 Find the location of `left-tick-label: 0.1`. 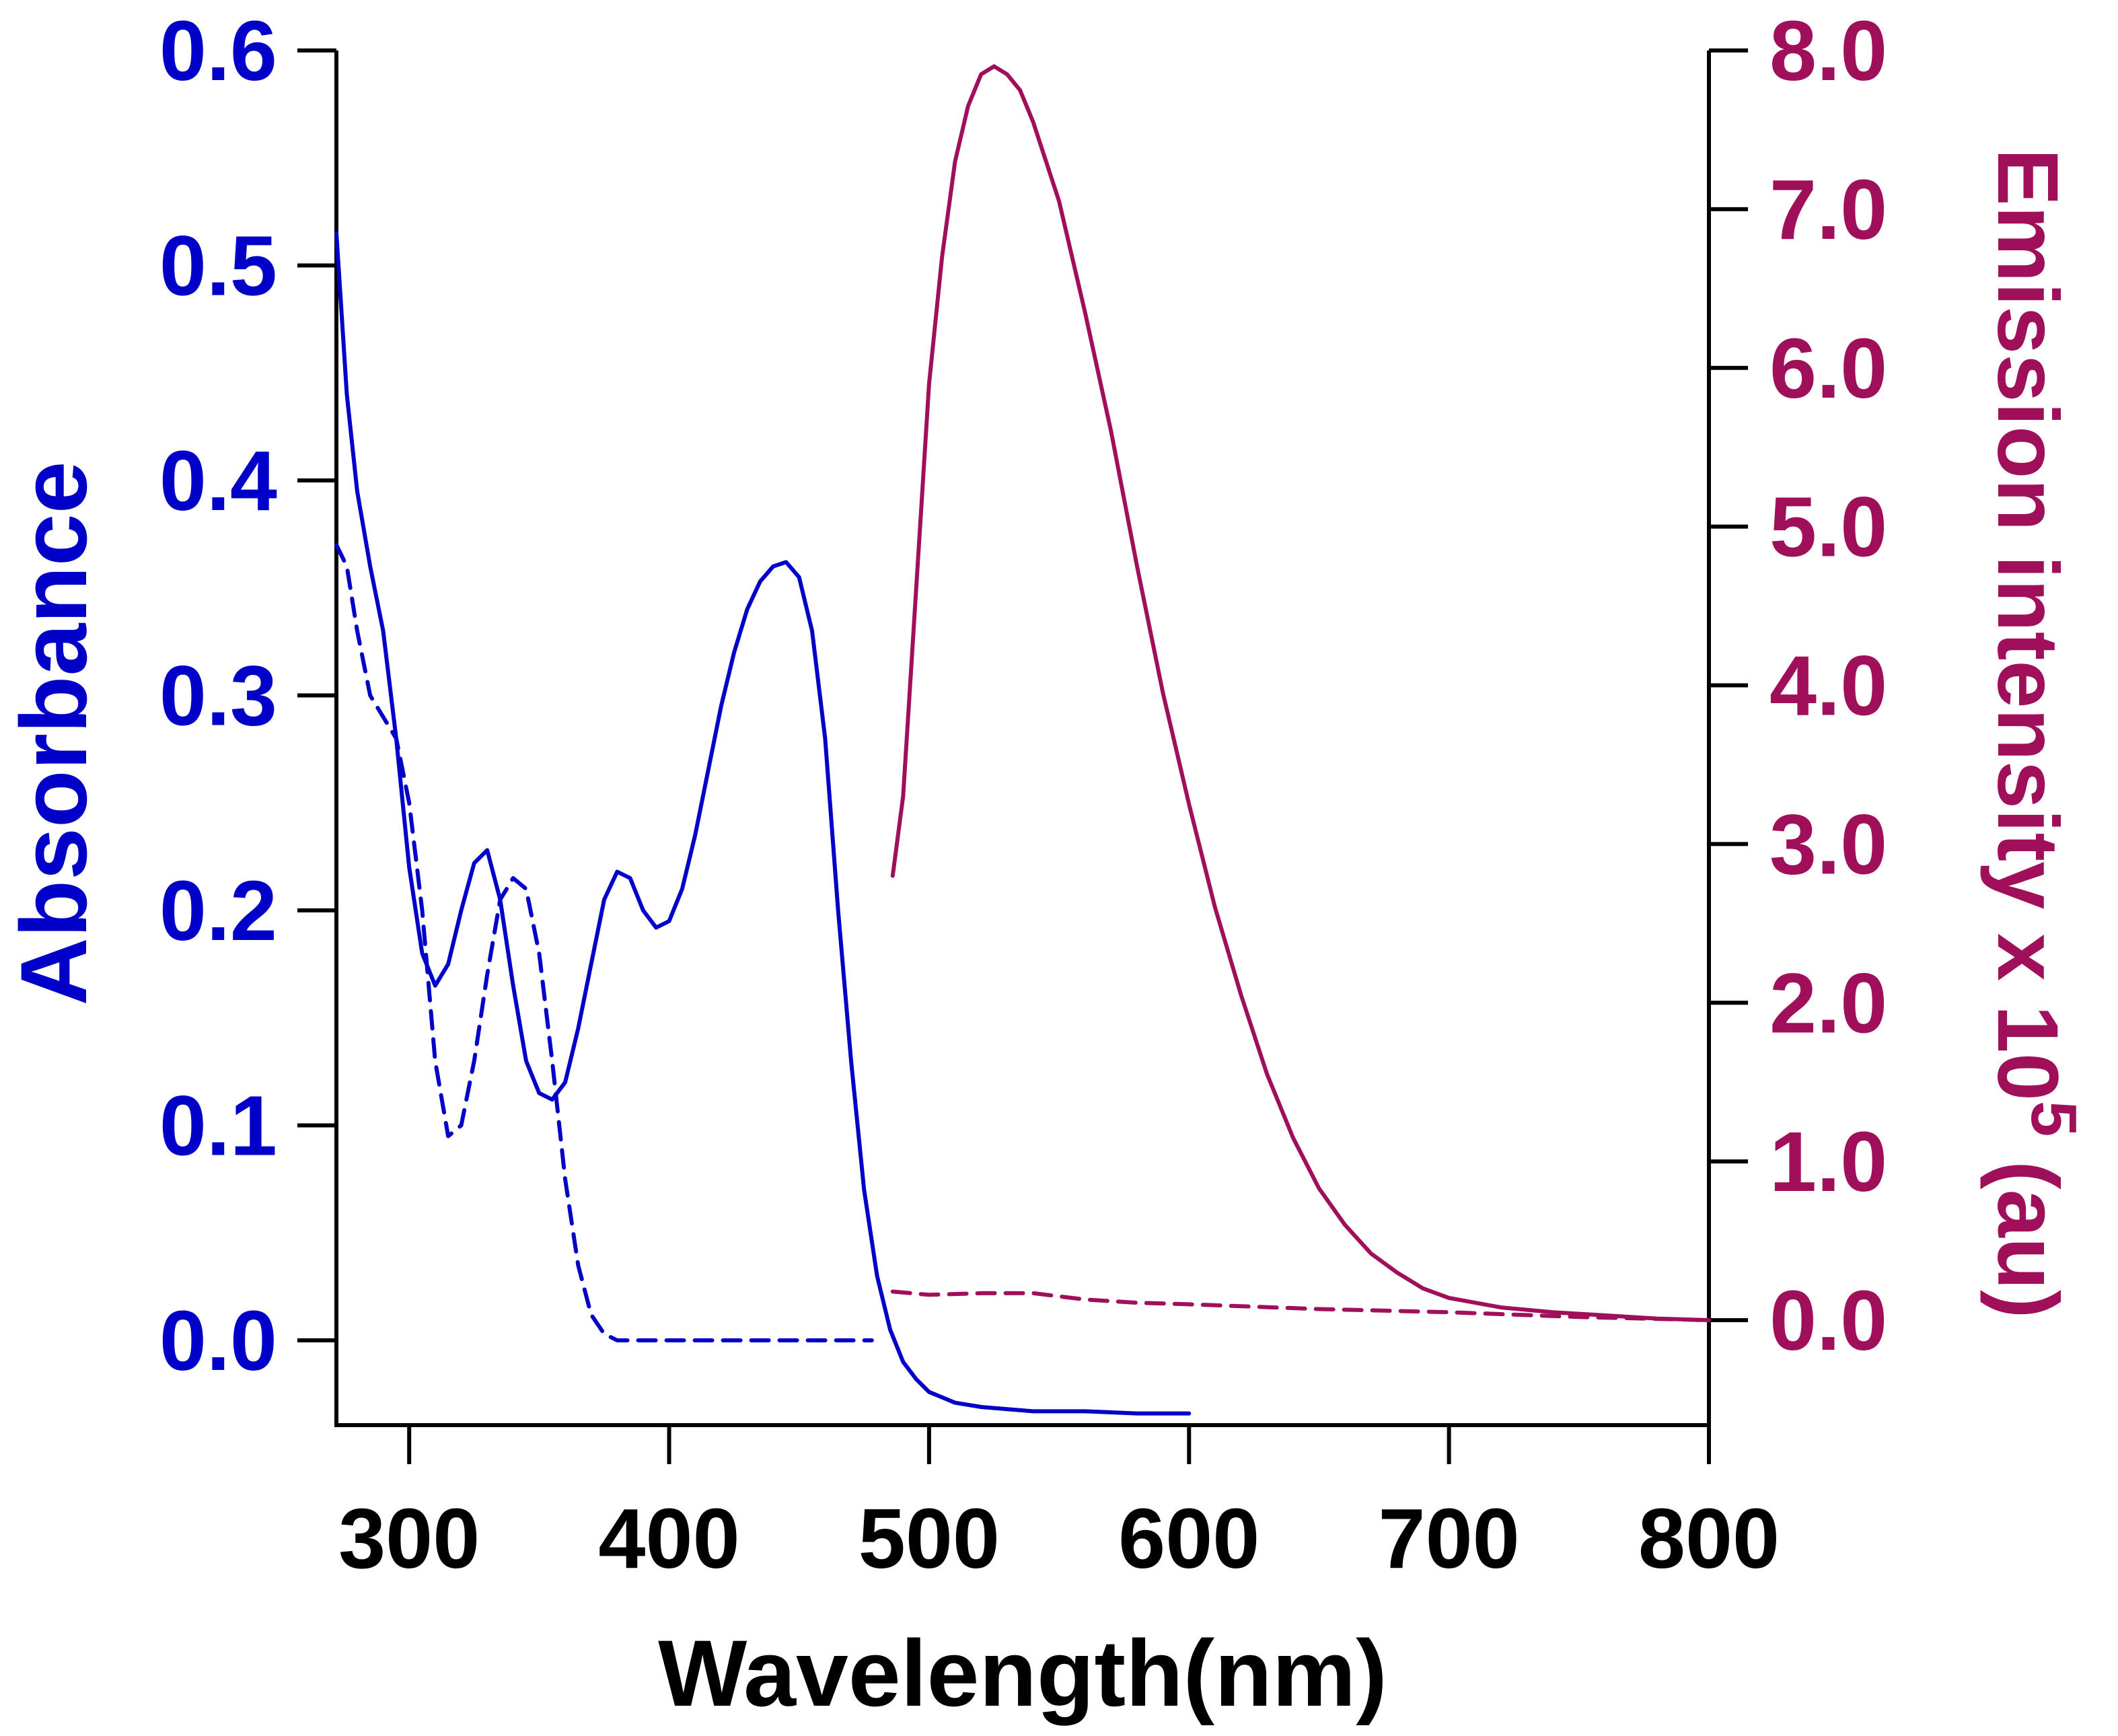

left-tick-label: 0.1 is located at coordinates (218, 1126).